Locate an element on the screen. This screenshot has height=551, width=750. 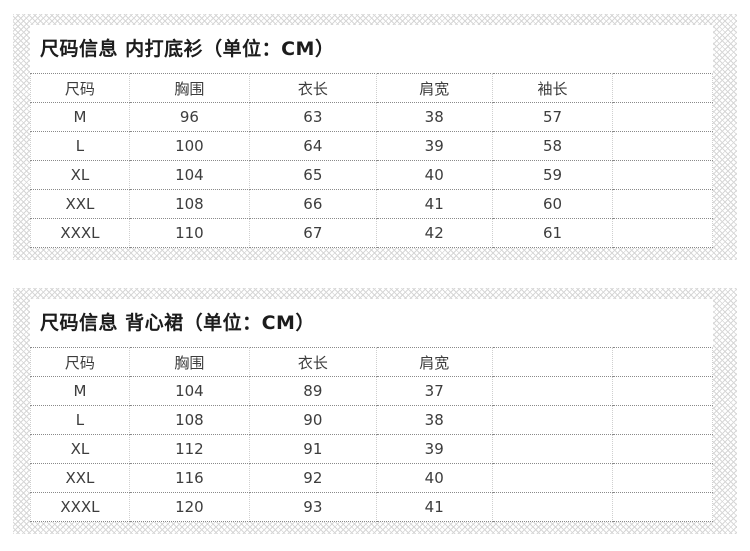
table-cell: 91 is located at coordinates (312, 449).